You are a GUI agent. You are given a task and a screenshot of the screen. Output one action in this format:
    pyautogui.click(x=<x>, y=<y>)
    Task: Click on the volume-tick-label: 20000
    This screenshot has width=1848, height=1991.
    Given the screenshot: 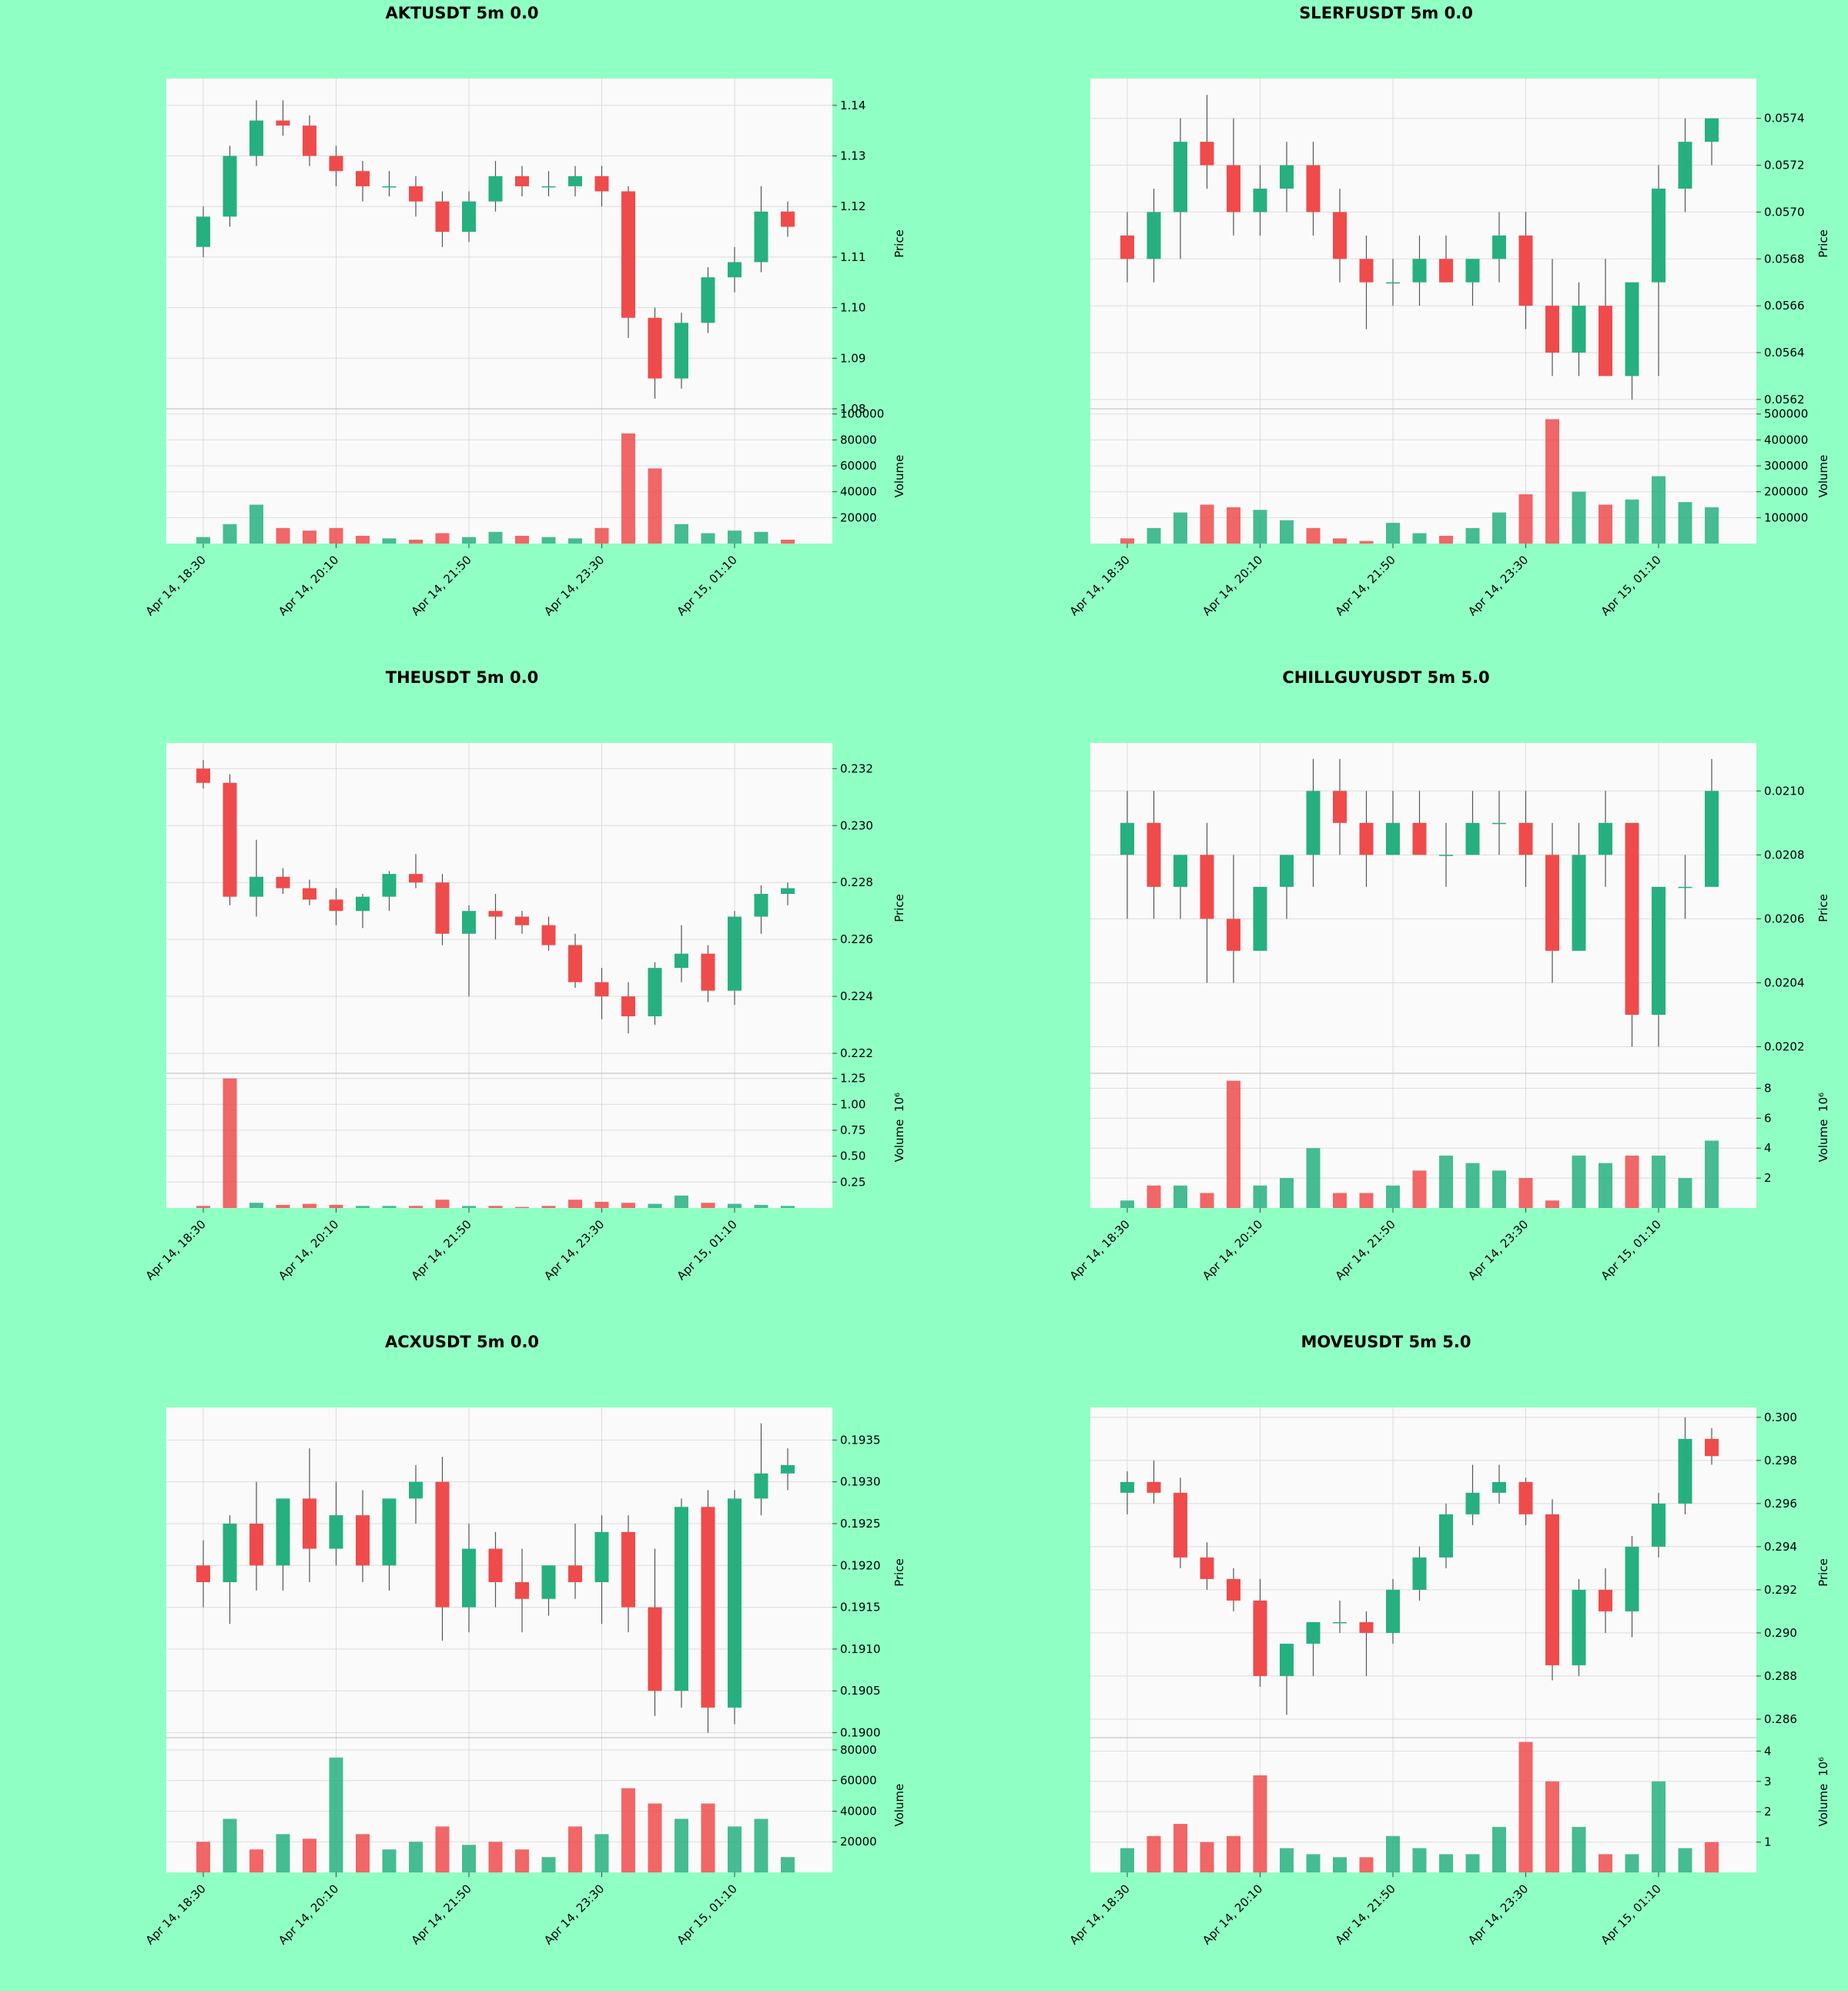 What is the action you would take?
    pyautogui.click(x=858, y=517)
    